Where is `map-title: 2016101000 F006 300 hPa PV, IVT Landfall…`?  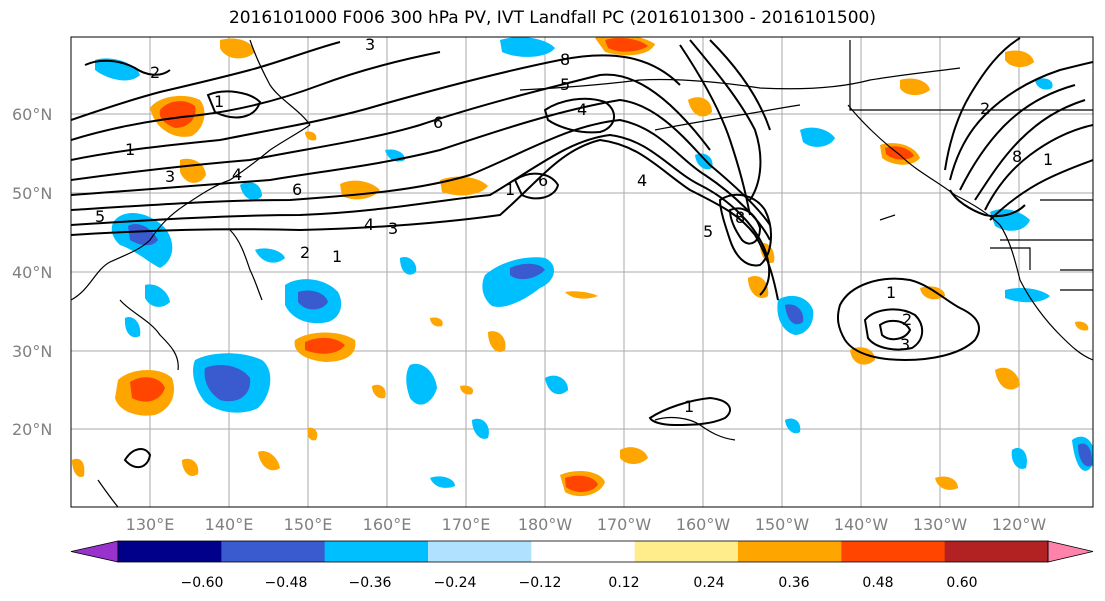 map-title: 2016101000 F006 300 hPa PV, IVT Landfall… is located at coordinates (552, 18).